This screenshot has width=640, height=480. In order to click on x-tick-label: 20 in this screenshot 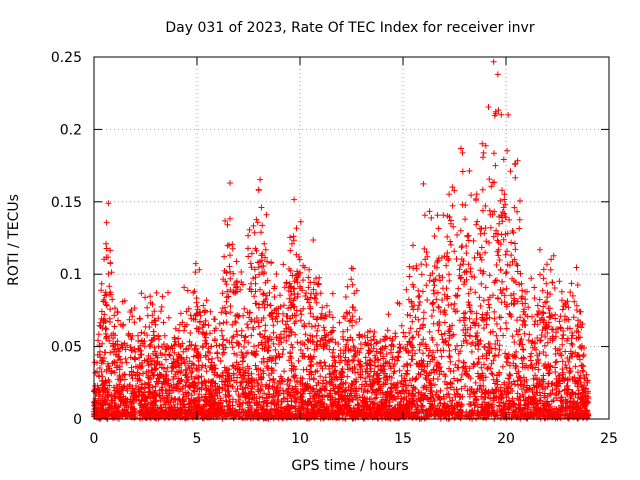, I will do `click(506, 439)`.